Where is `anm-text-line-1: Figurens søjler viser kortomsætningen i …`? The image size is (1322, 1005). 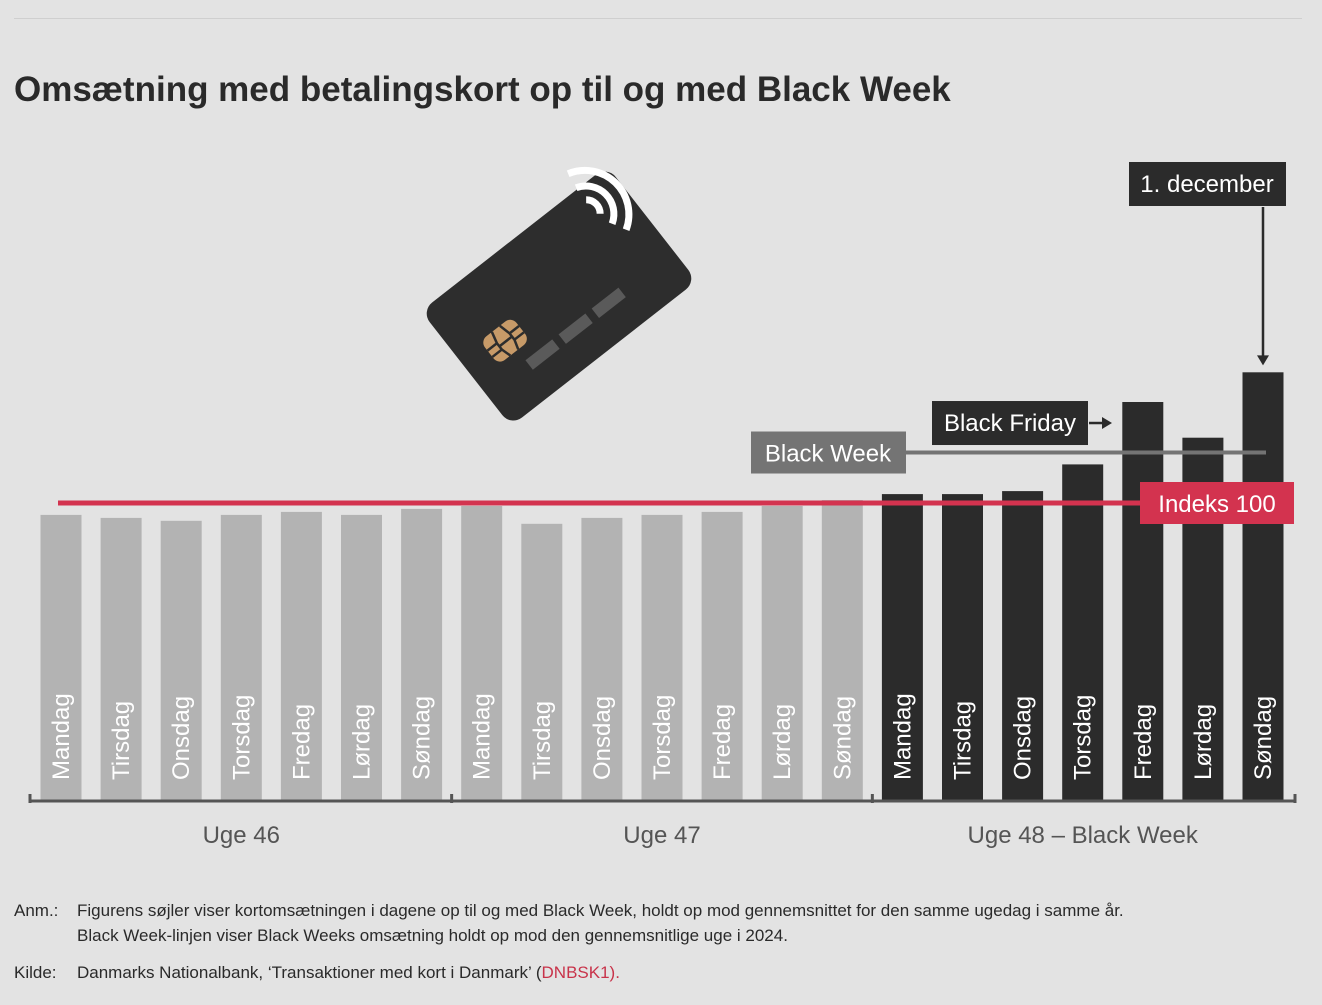 anm-text-line-1: Figurens søjler viser kortomsætningen i … is located at coordinates (600, 910).